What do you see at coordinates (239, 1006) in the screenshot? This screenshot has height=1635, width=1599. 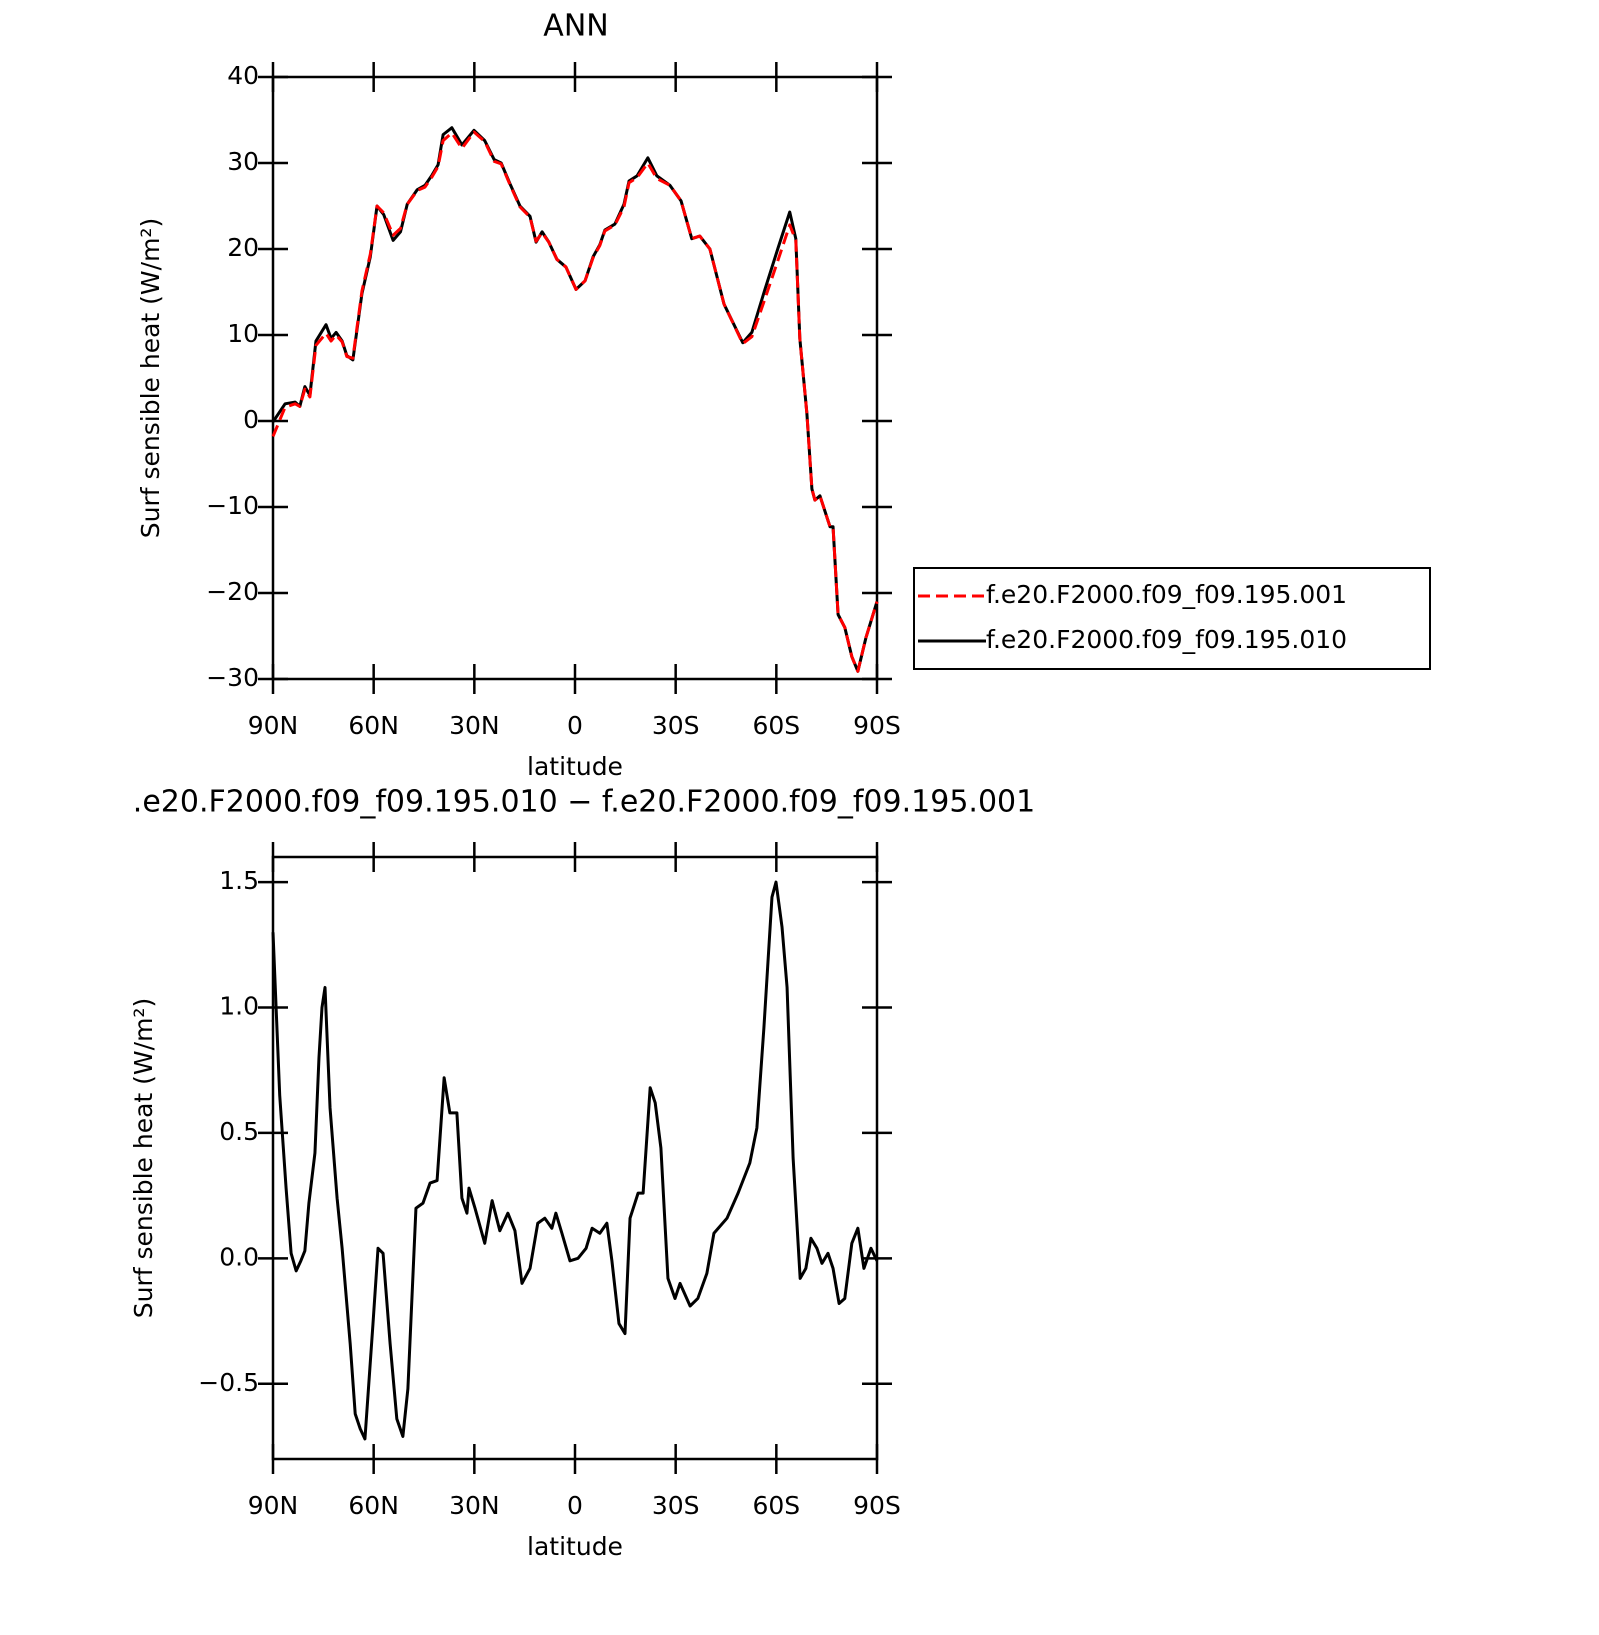 I see `y-tick-label: 1.0` at bounding box center [239, 1006].